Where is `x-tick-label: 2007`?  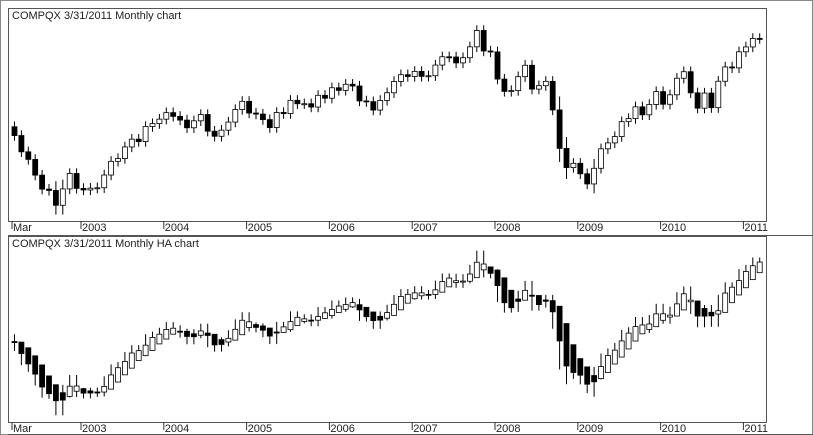
x-tick-label: 2007 is located at coordinates (425, 228).